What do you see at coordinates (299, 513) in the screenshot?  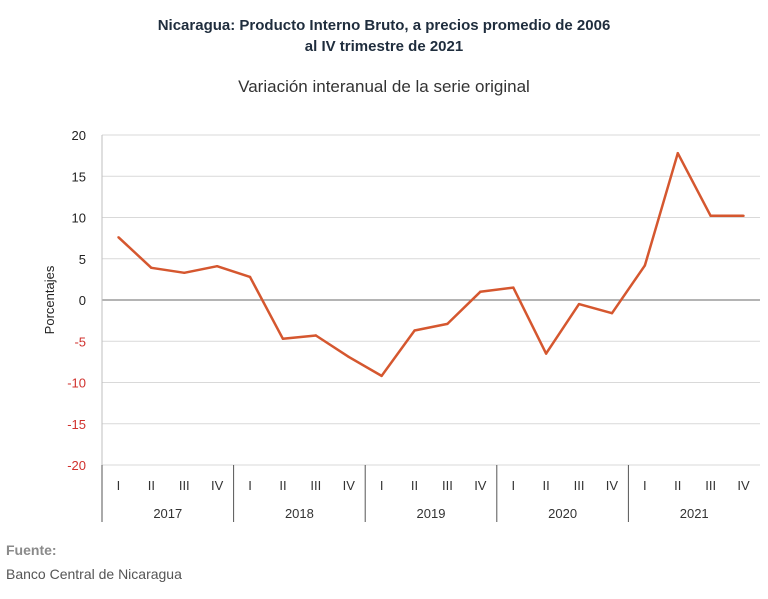 I see `x-year-label: 2018` at bounding box center [299, 513].